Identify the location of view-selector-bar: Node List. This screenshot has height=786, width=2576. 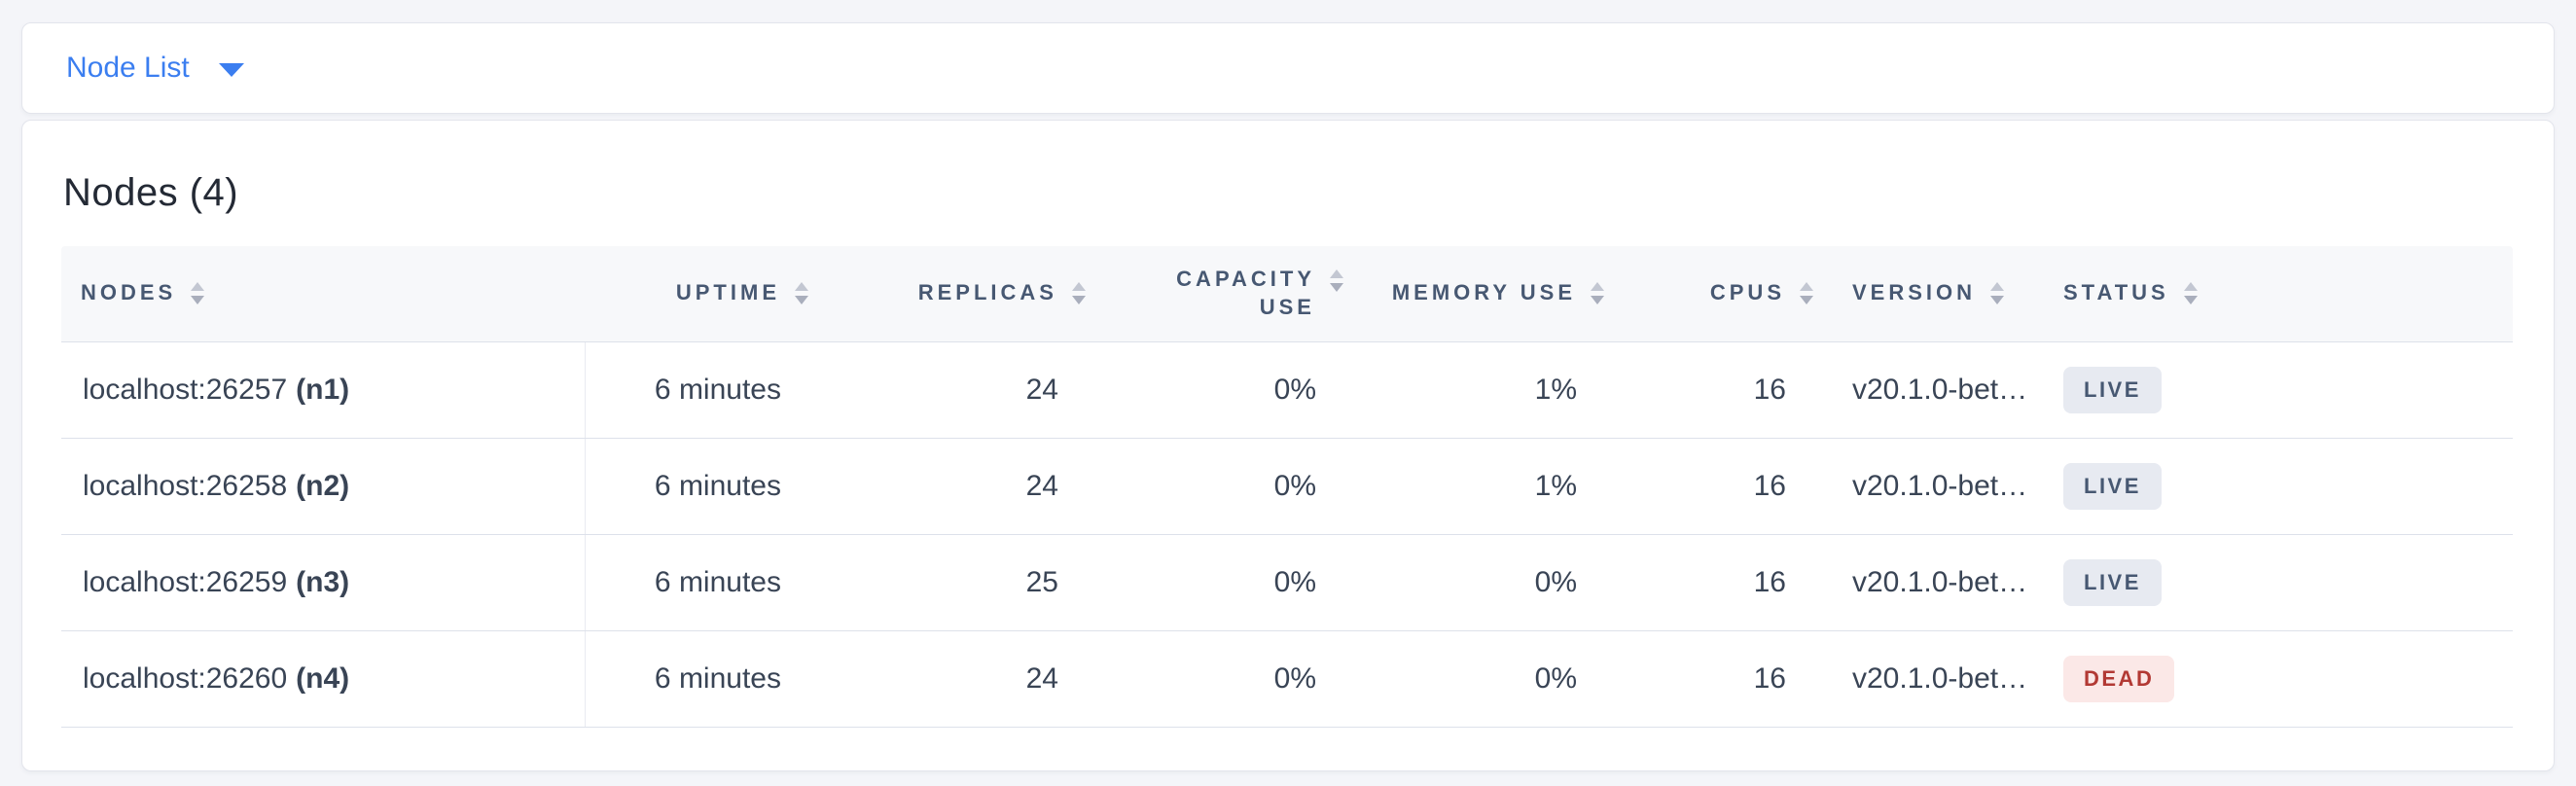
(1288, 68).